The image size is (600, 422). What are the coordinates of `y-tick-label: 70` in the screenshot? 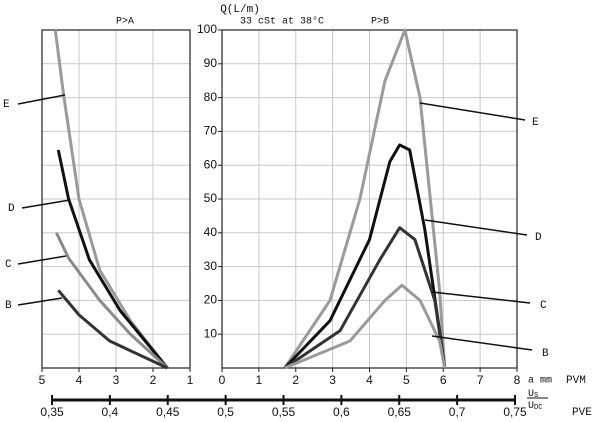 It's located at (211, 131).